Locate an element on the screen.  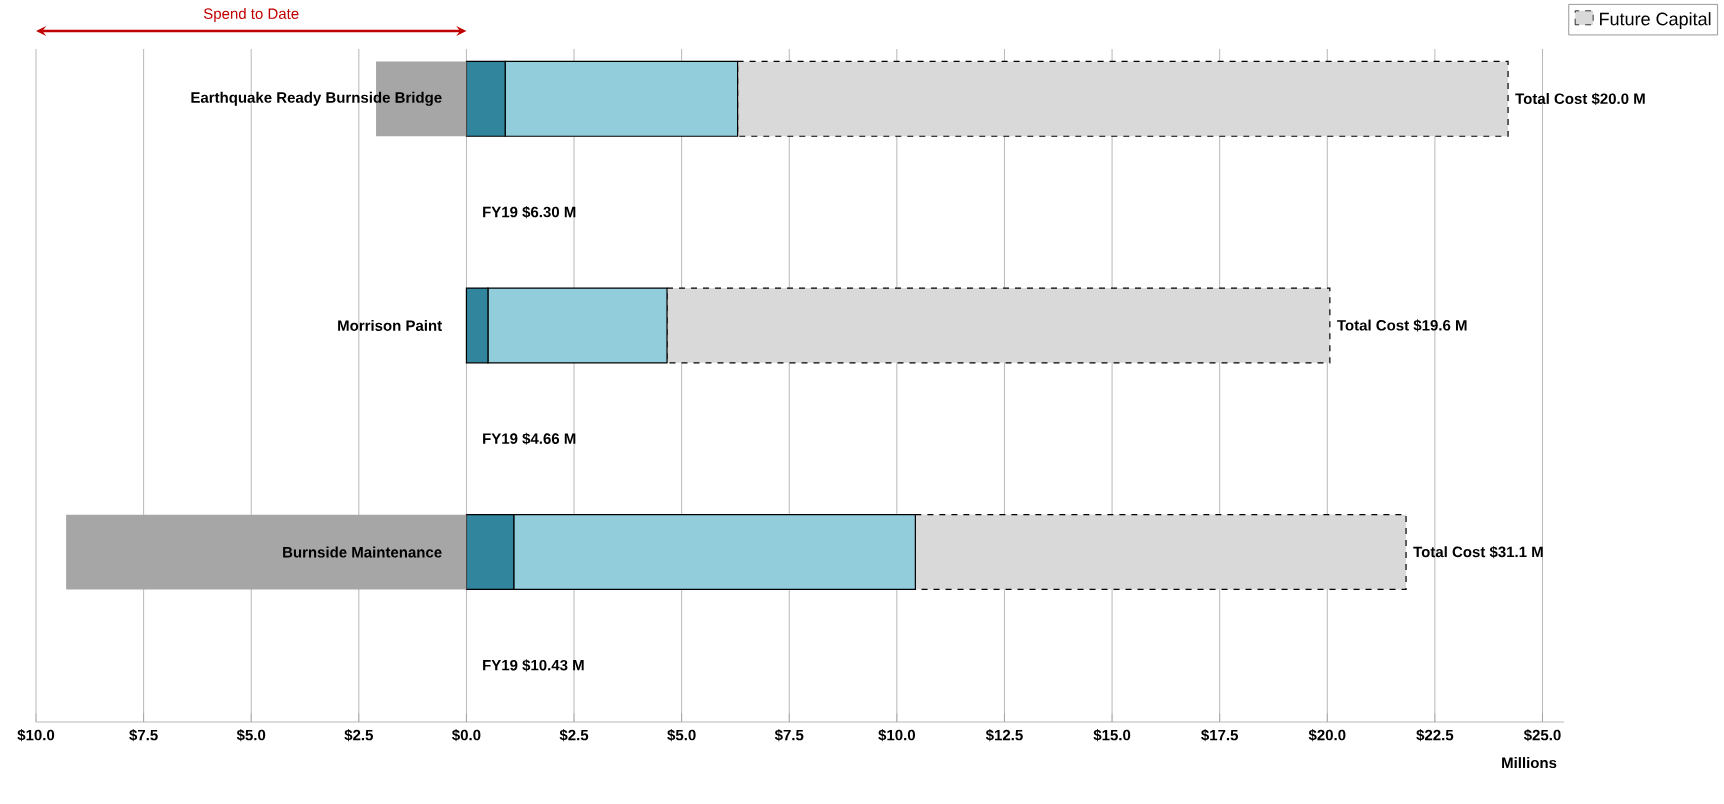
y-tick-label: Burnside Maintenance is located at coordinates (362, 552).